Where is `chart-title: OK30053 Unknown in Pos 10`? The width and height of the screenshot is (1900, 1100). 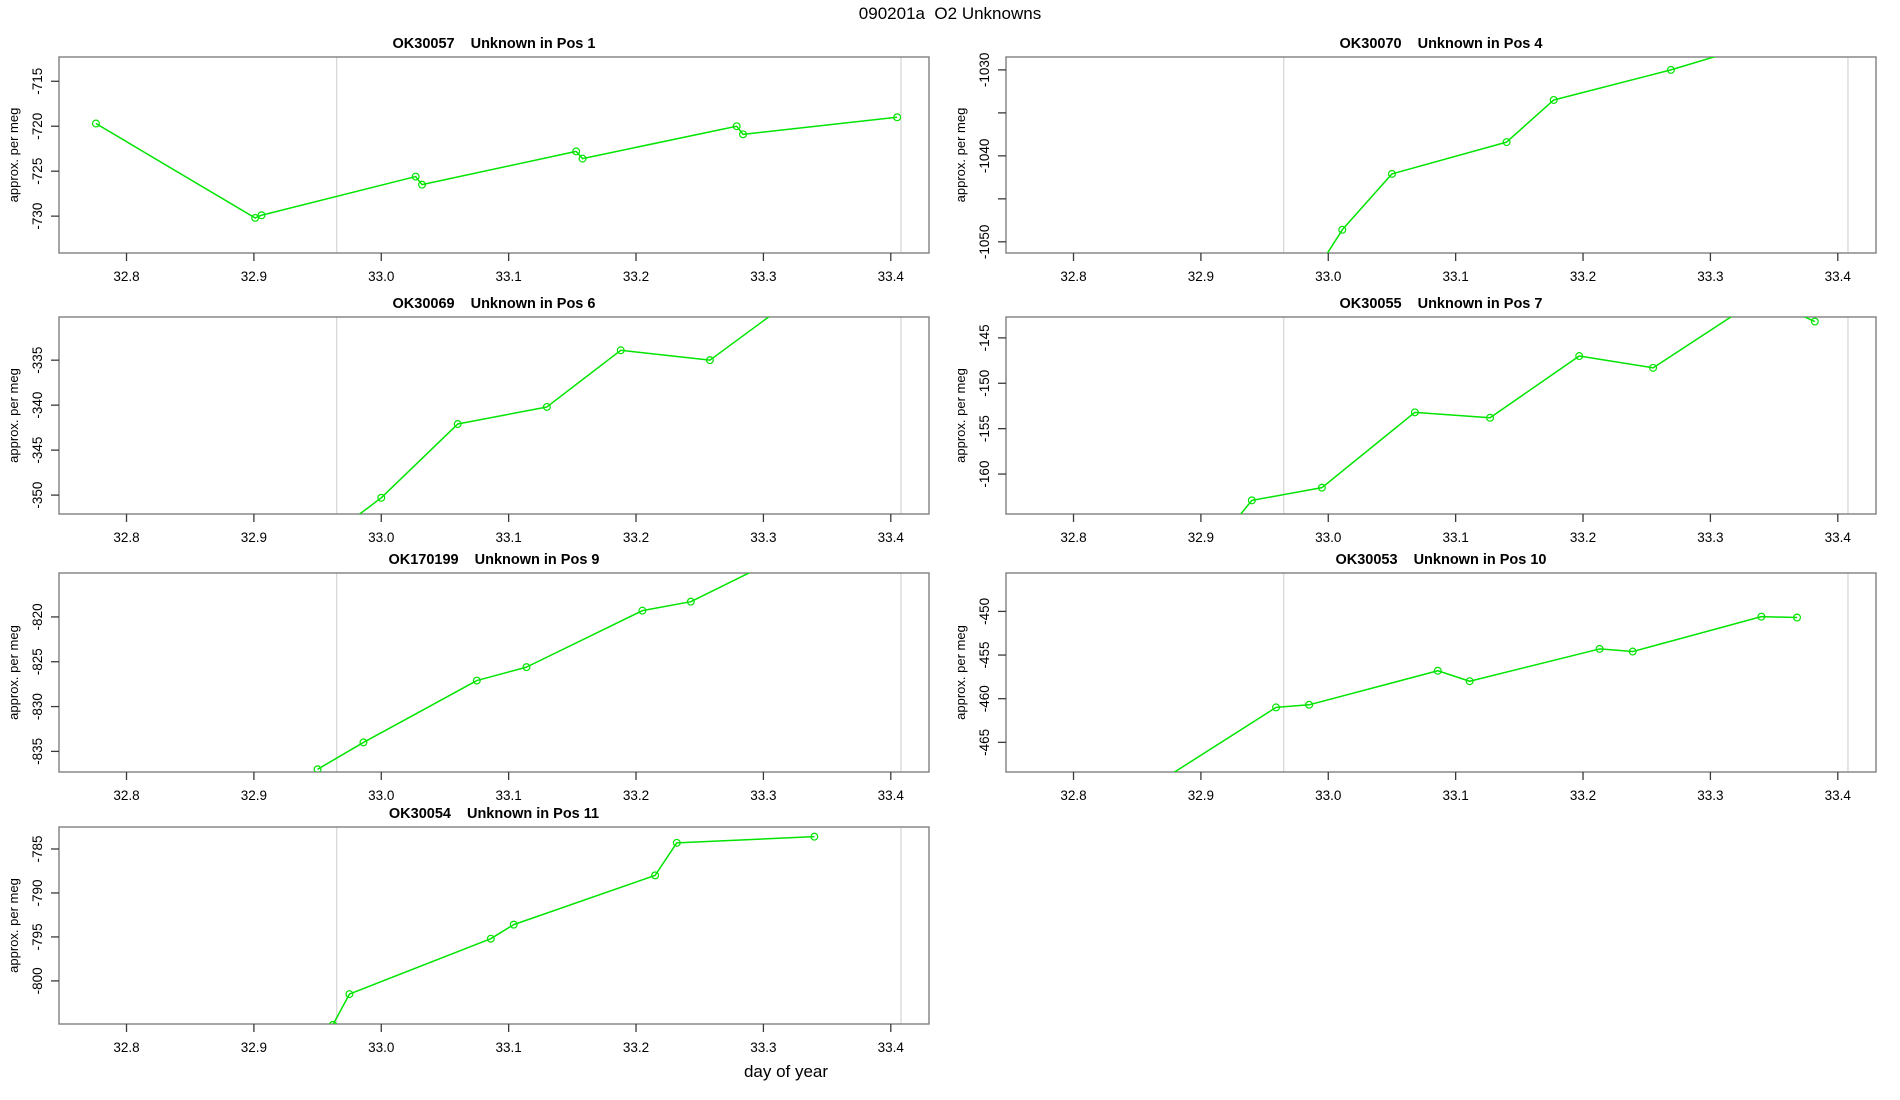 chart-title: OK30053 Unknown in Pos 10 is located at coordinates (1440, 560).